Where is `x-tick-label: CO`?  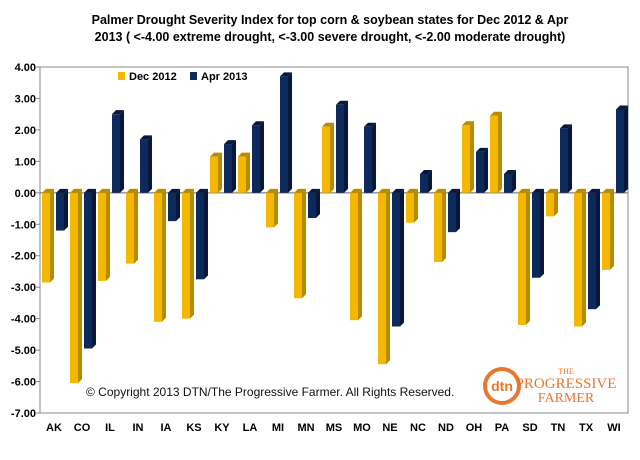 x-tick-label: CO is located at coordinates (82, 428).